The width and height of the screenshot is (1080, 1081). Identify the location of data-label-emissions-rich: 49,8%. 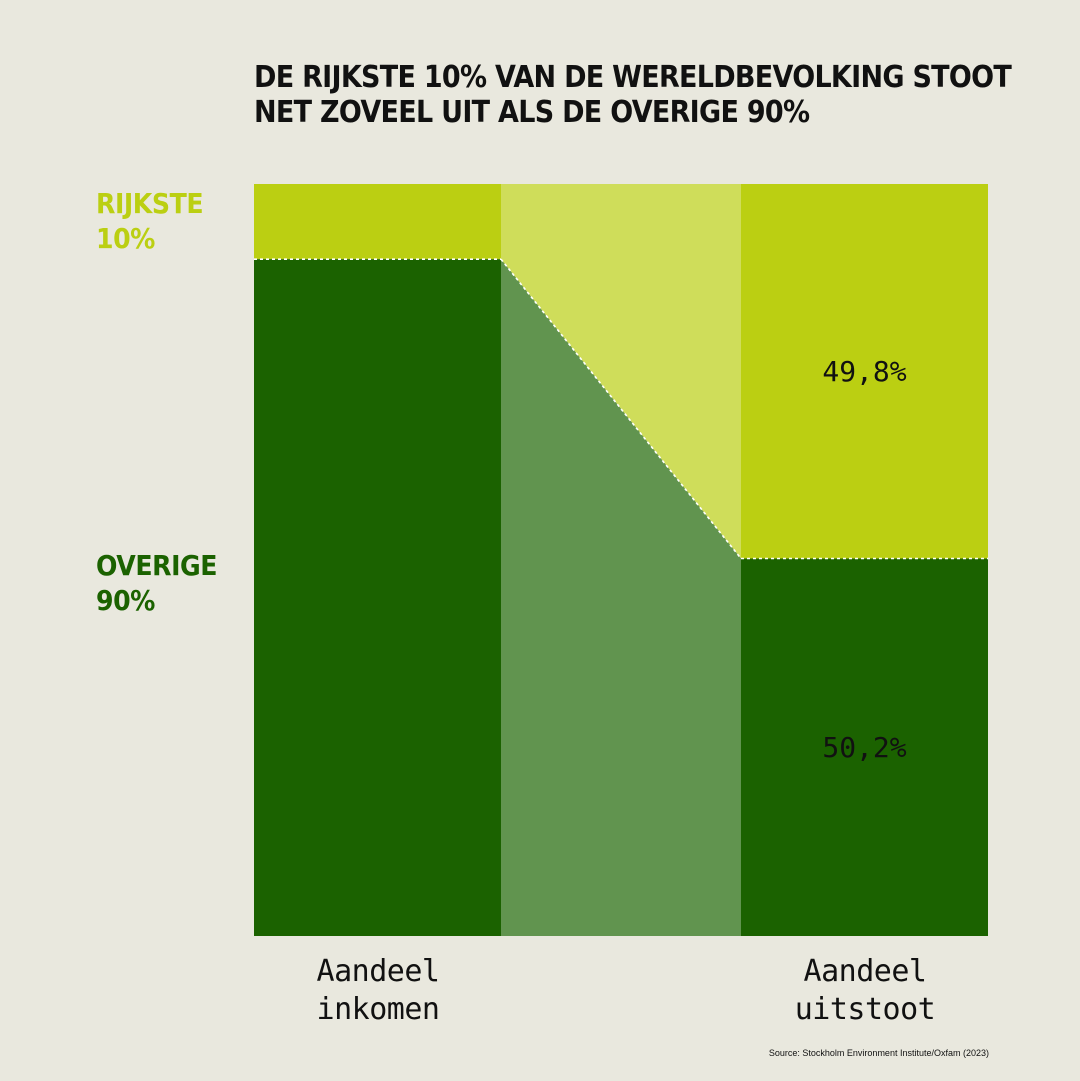
(864, 371).